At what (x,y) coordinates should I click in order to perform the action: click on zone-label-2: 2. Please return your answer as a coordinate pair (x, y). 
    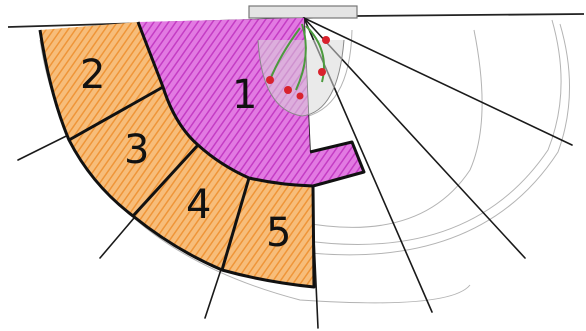
    Looking at the image, I should click on (92, 75).